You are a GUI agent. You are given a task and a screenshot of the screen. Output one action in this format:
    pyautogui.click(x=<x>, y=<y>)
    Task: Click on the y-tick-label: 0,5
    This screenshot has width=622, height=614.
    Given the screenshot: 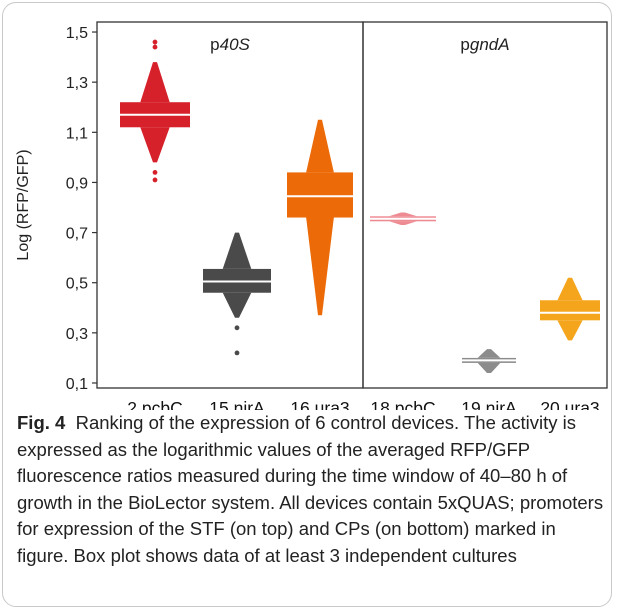 What is the action you would take?
    pyautogui.click(x=77, y=284)
    